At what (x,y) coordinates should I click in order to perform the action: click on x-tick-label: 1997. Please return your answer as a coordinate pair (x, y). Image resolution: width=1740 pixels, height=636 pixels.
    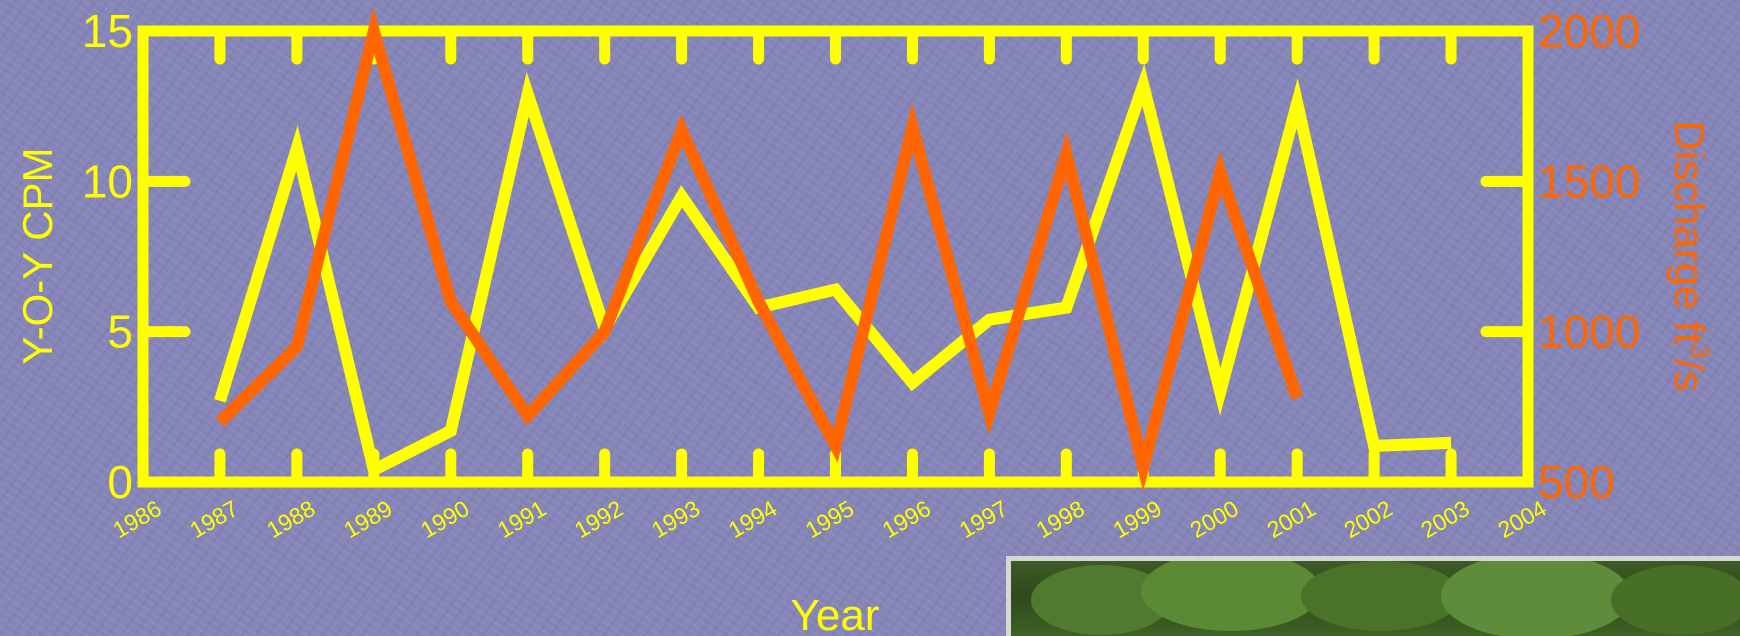
    Looking at the image, I should click on (983, 519).